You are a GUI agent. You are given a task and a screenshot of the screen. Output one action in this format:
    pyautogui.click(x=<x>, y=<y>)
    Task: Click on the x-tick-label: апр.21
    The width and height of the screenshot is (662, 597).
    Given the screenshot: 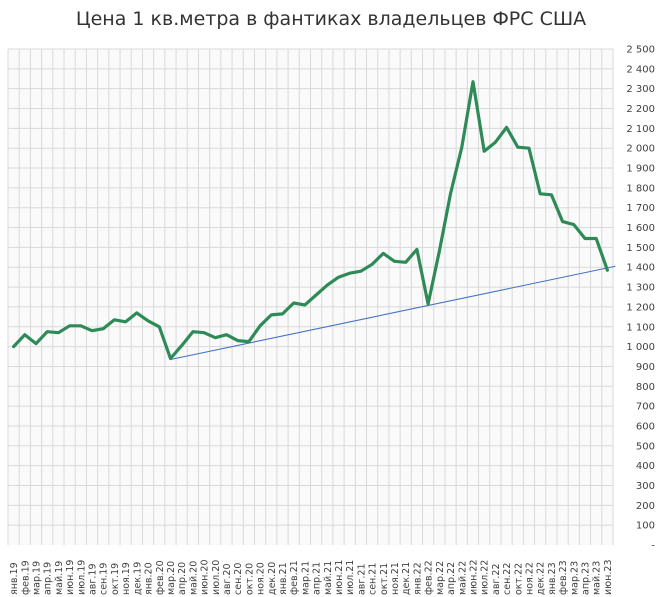 What is the action you would take?
    pyautogui.click(x=317, y=578)
    